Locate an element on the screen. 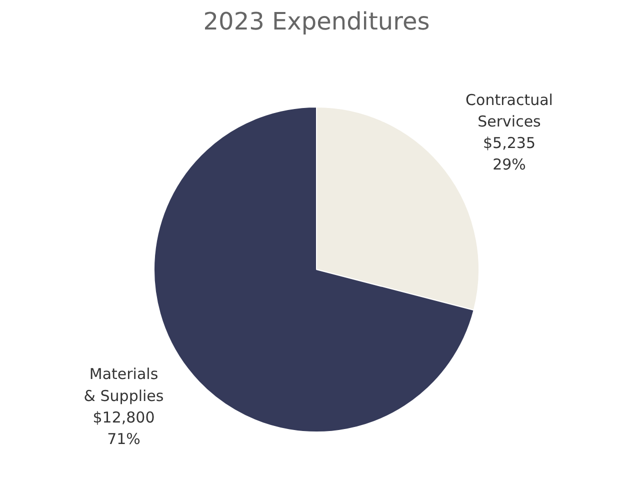 This screenshot has height=493, width=632. data-label: $5,235 29% is located at coordinates (509, 154).